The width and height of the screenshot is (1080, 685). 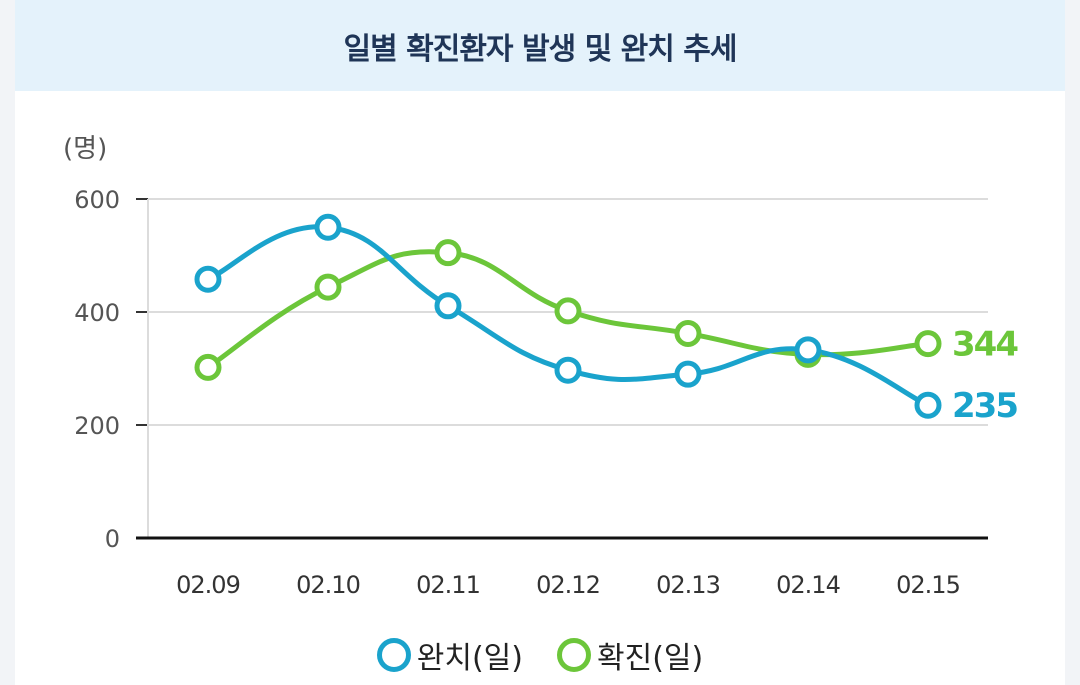 What do you see at coordinates (650, 658) in the screenshot?
I see `legend-confirmed-label: 확진(일)` at bounding box center [650, 658].